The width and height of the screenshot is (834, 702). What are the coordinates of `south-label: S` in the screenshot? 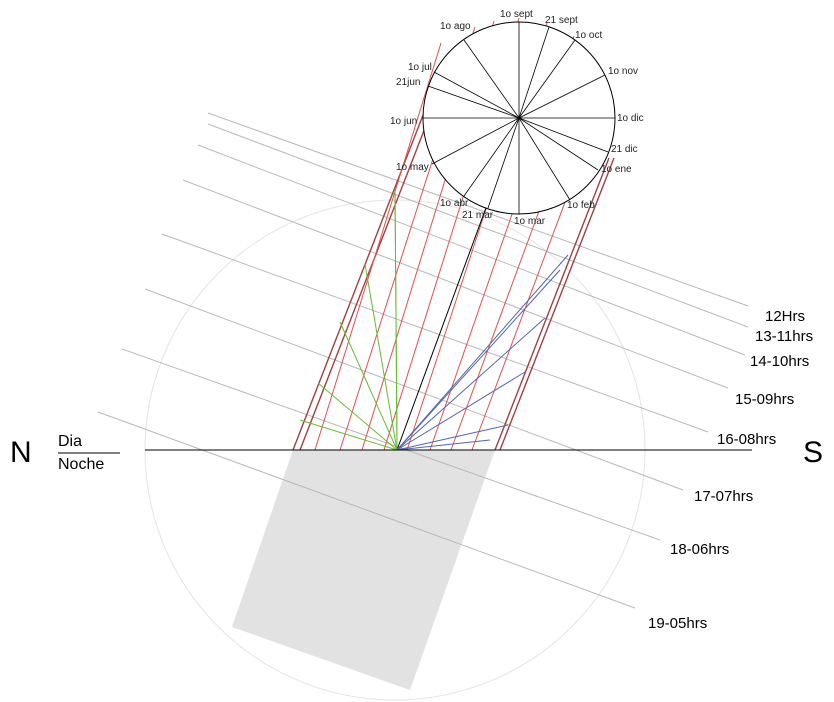 It's located at (813, 452).